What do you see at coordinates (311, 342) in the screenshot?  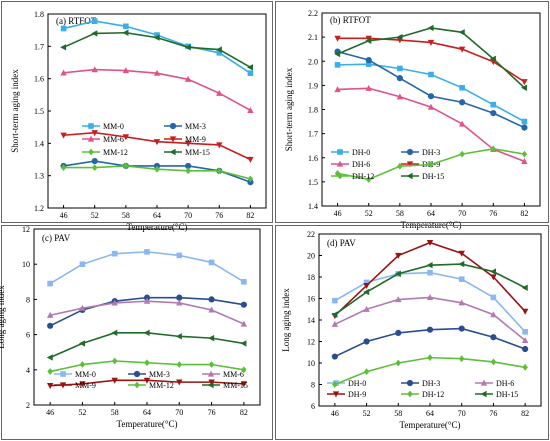 I see `y-tick-label: 12` at bounding box center [311, 342].